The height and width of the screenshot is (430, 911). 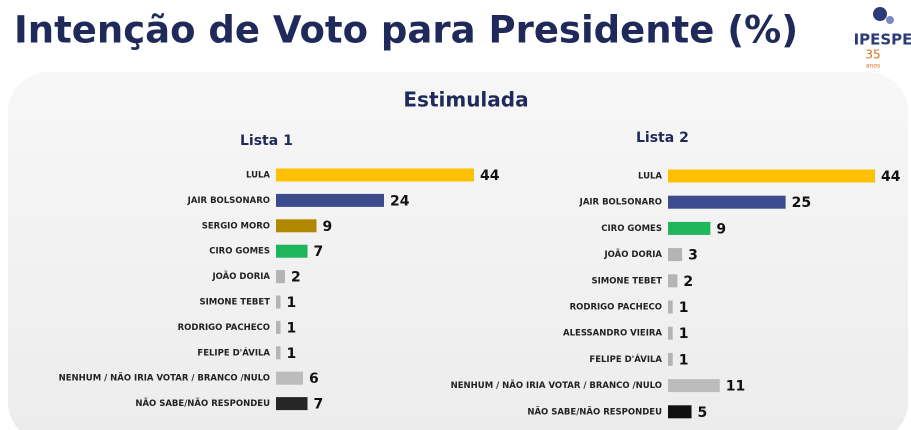 I want to click on logo-name: IPESPE, so click(x=882, y=40).